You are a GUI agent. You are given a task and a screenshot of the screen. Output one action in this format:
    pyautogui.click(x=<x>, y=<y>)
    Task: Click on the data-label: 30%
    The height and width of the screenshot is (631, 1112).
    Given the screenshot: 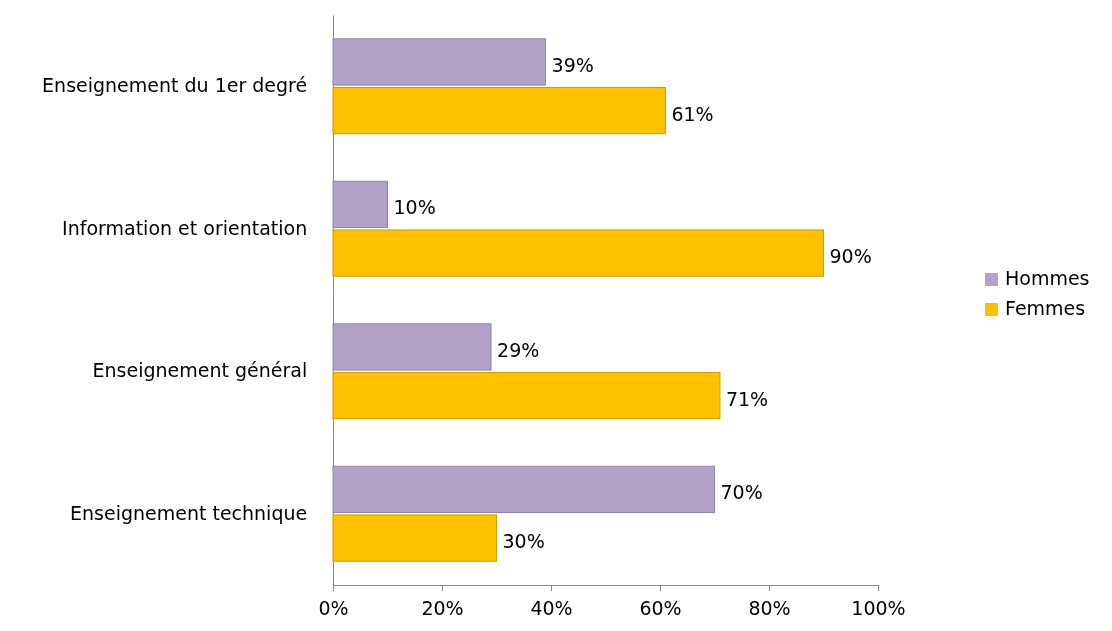 What is the action you would take?
    pyautogui.click(x=523, y=541)
    